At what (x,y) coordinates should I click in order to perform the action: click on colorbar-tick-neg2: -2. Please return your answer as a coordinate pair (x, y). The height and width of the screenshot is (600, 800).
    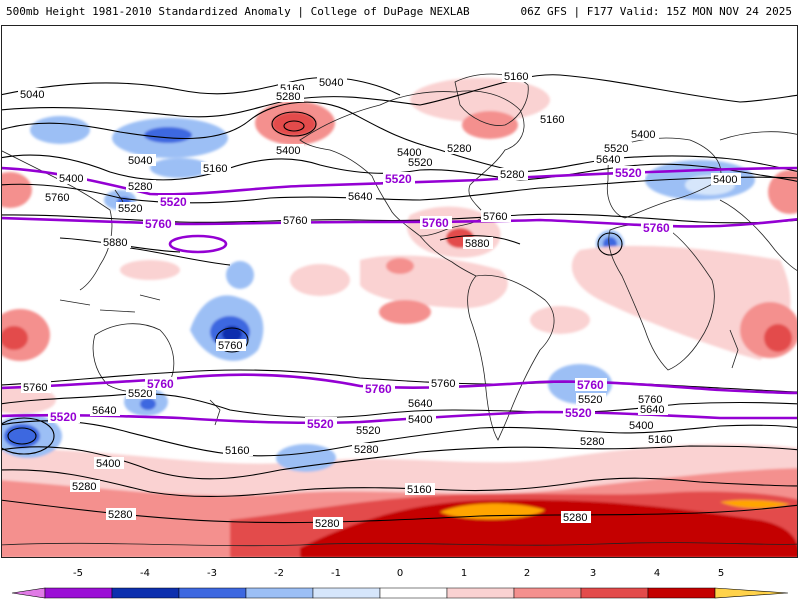
    Looking at the image, I should click on (279, 573).